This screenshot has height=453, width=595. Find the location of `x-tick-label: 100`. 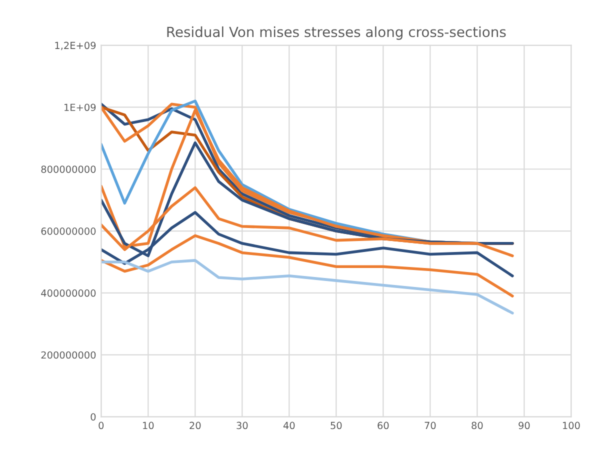

x-tick-label: 100 is located at coordinates (571, 426).